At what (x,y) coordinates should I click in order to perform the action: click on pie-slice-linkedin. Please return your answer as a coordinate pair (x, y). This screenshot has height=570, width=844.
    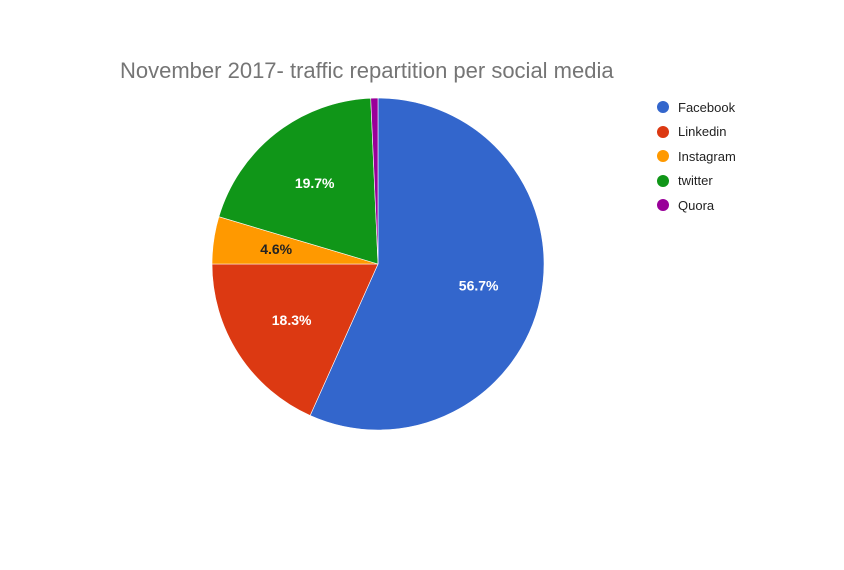
    Looking at the image, I should click on (295, 339).